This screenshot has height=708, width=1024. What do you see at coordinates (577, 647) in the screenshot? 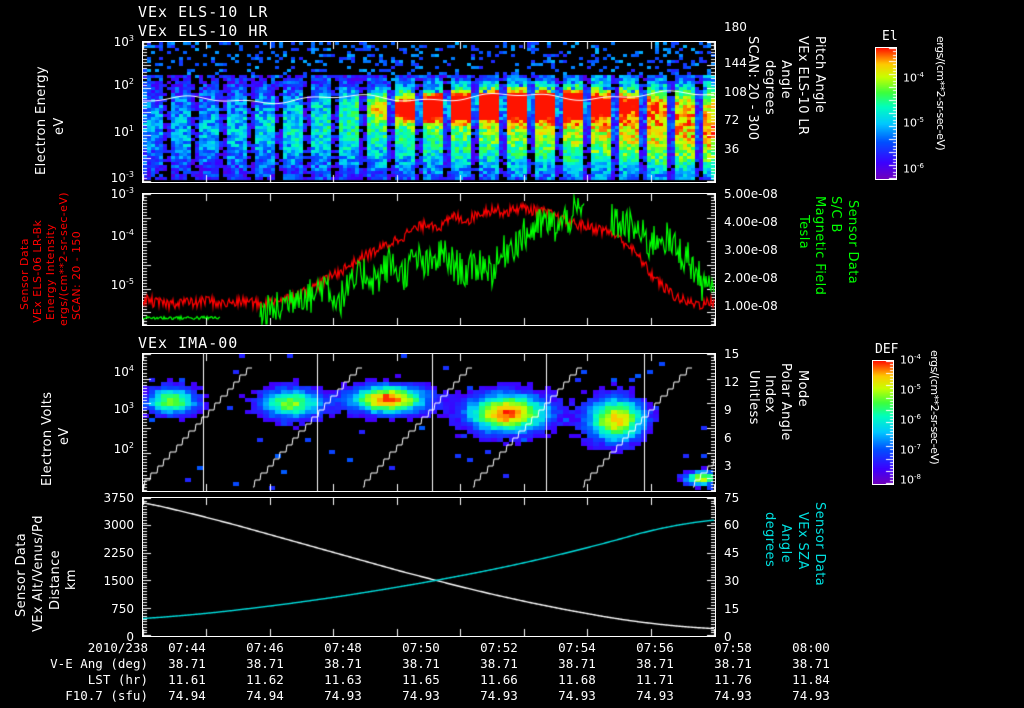
I see `table-cell: 07:54` at bounding box center [577, 647].